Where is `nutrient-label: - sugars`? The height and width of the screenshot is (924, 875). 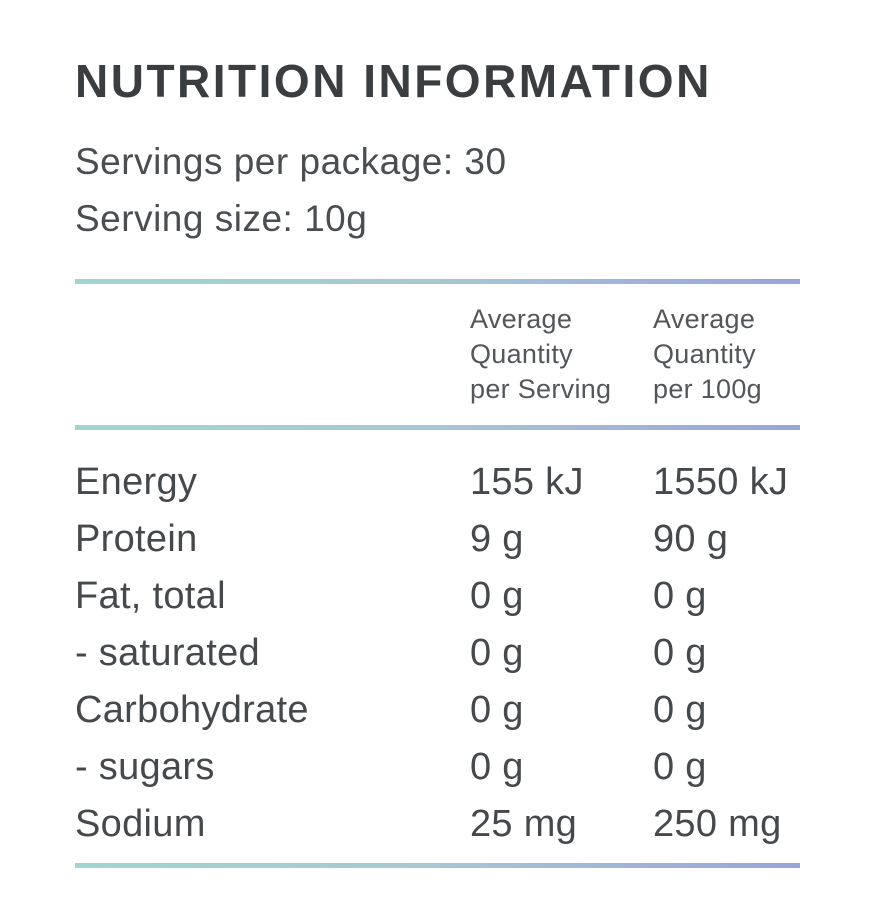 nutrient-label: - sugars is located at coordinates (145, 767).